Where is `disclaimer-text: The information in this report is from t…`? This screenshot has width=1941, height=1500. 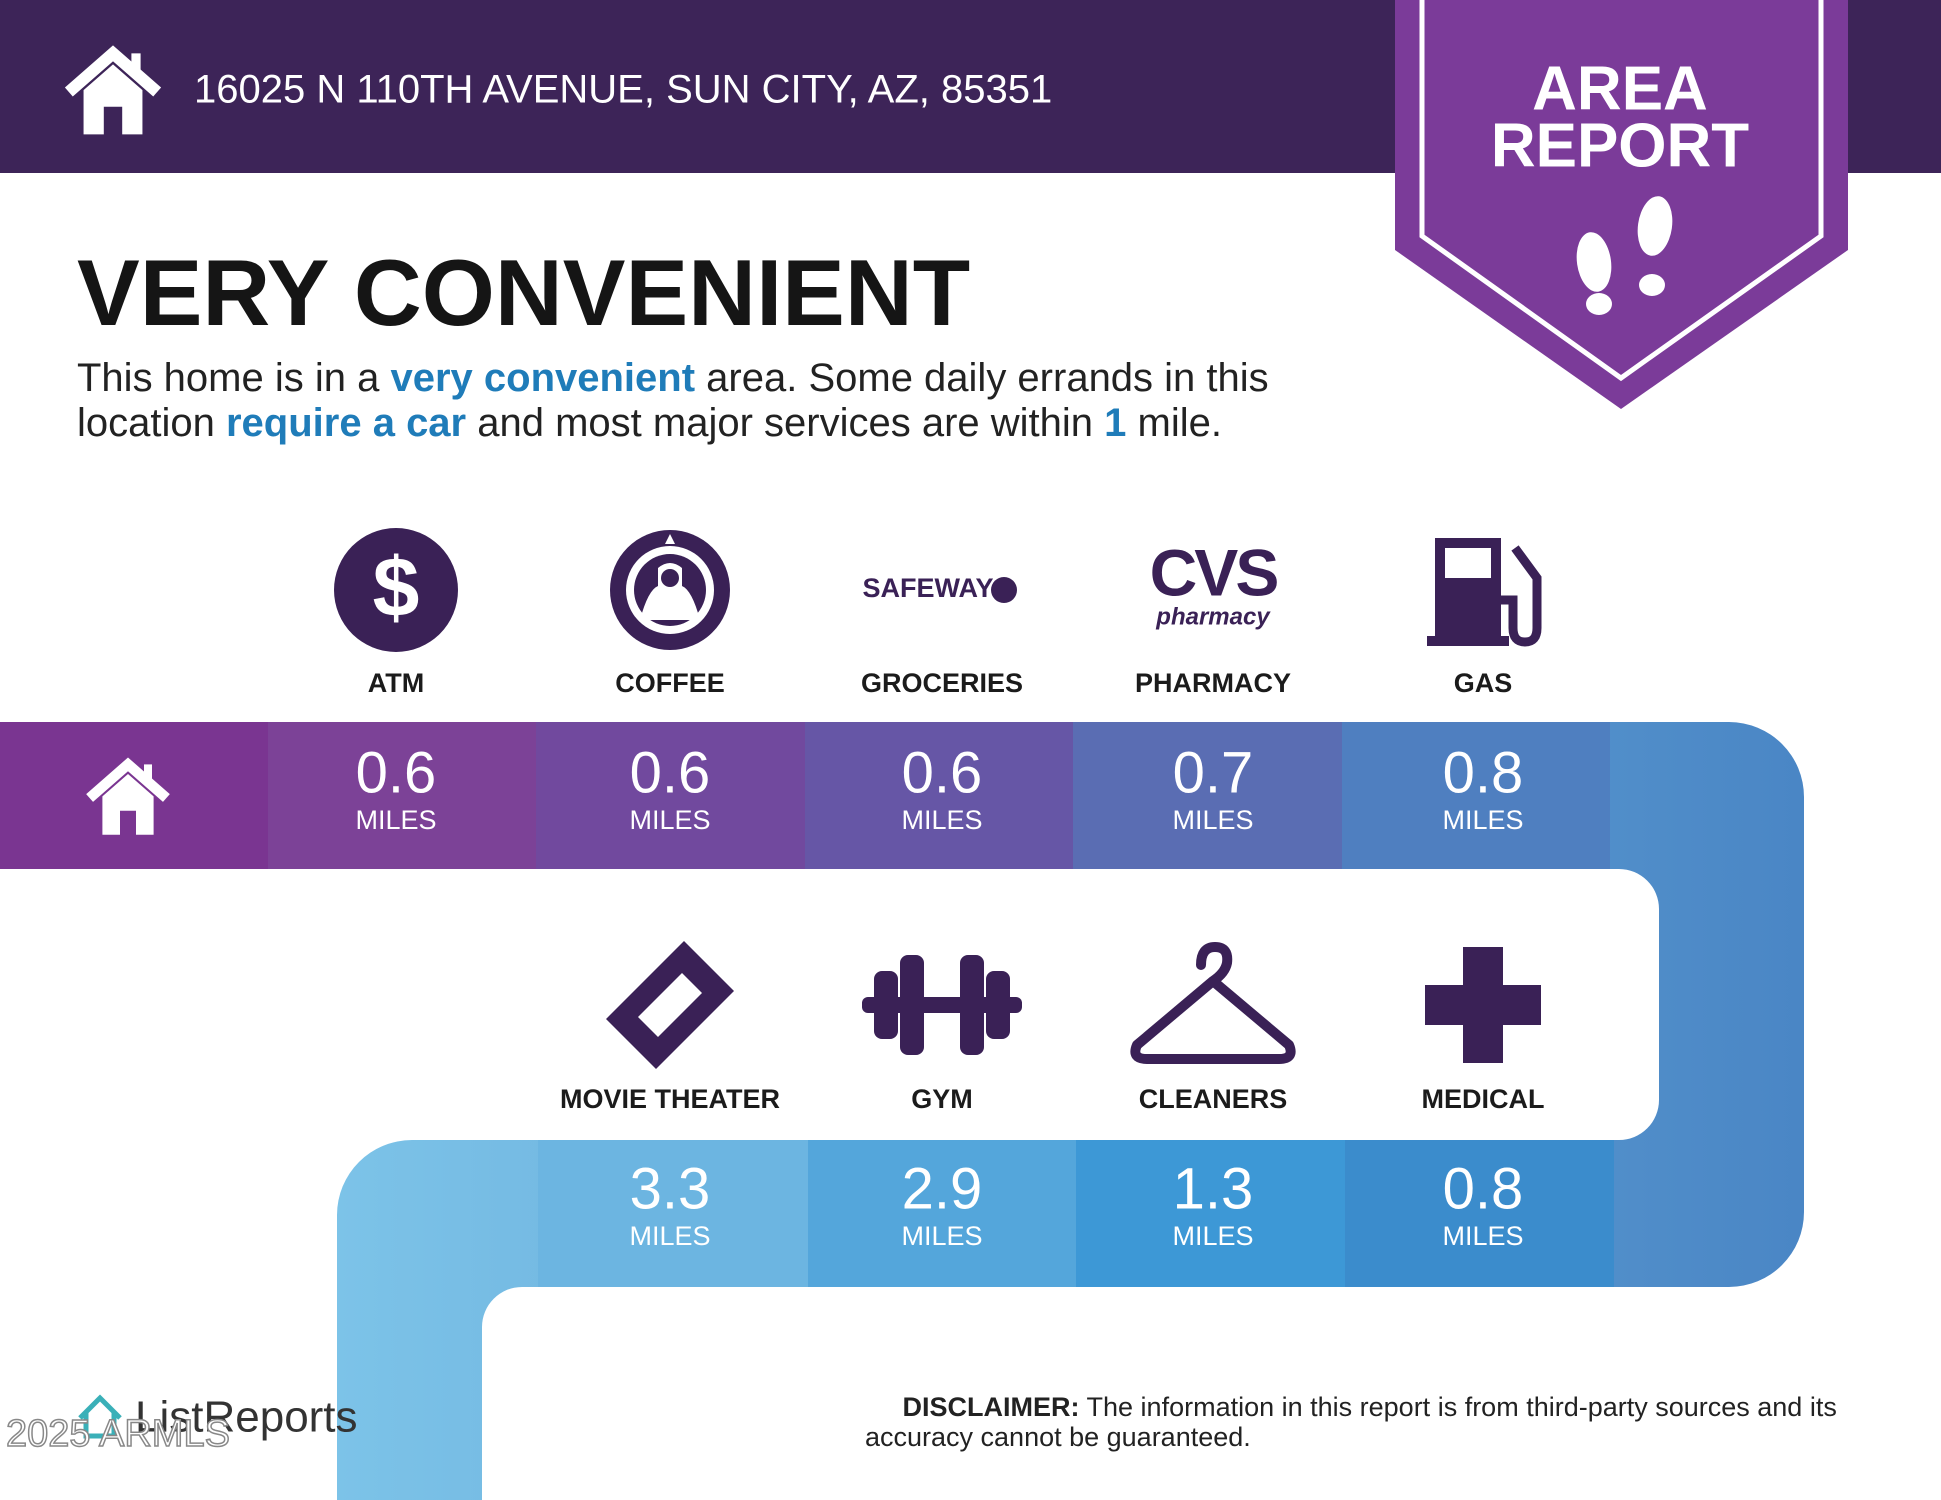
disclaimer-text: The information in this report is from t… is located at coordinates (1462, 1407).